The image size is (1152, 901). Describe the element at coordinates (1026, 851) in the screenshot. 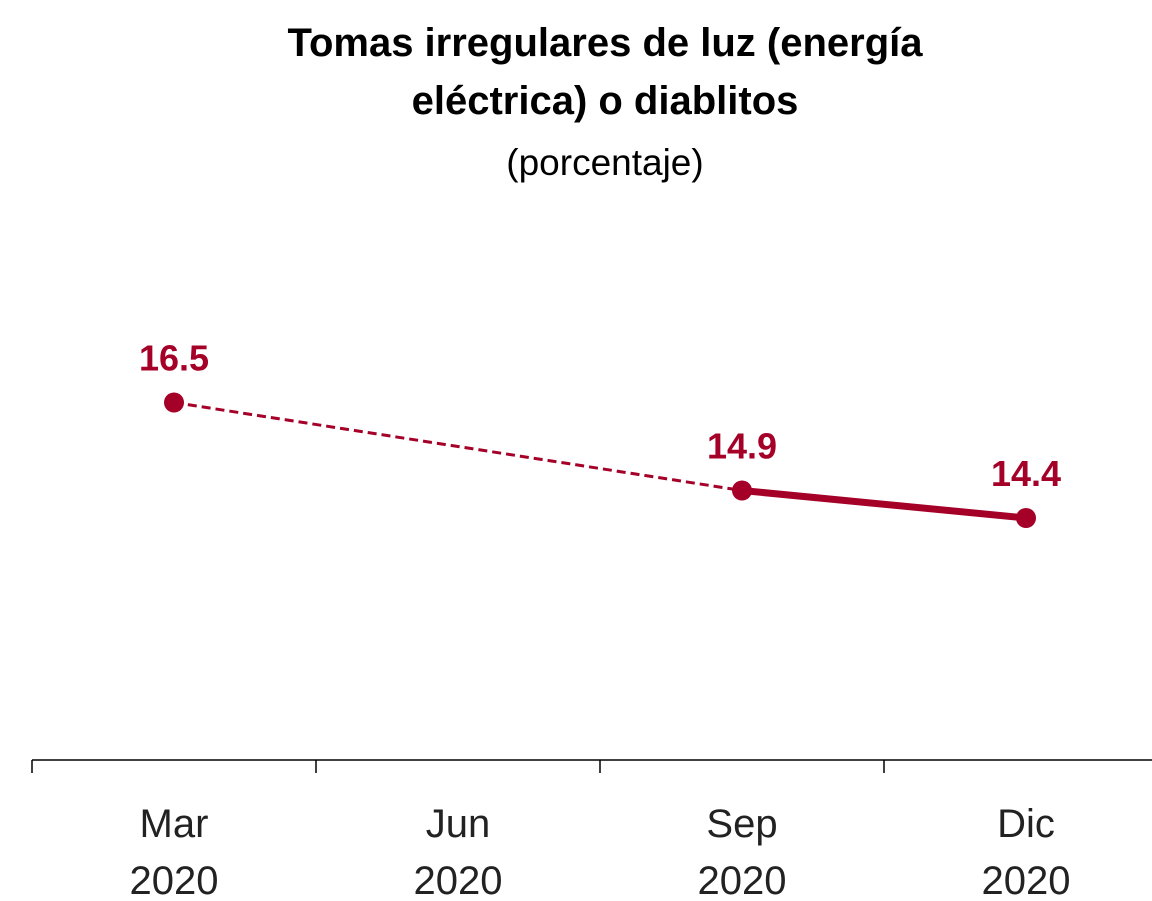

I see `x-tick-label: Dic 2020` at that location.